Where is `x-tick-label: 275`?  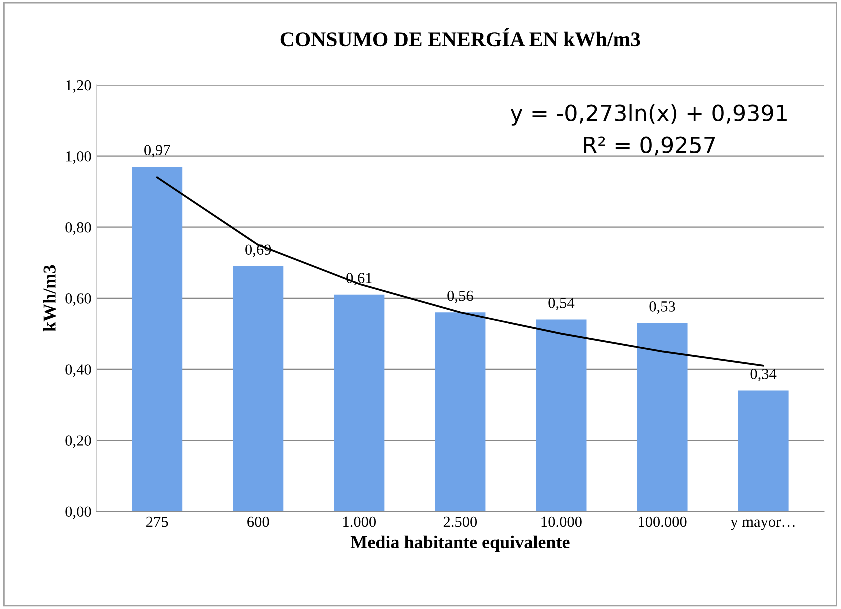 x-tick-label: 275 is located at coordinates (157, 522).